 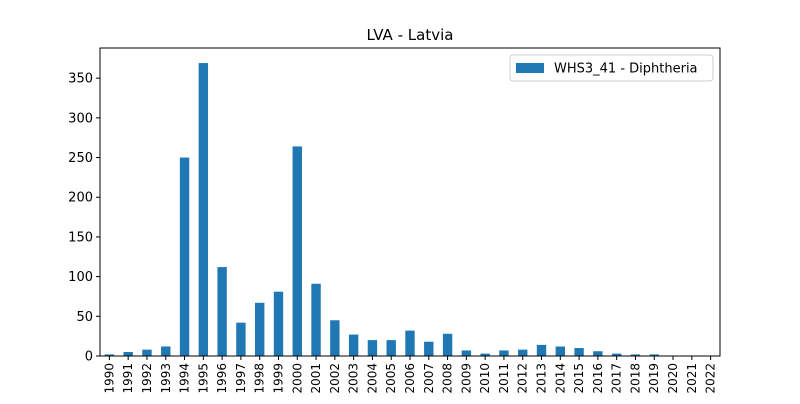 I want to click on bar-2000, so click(x=297, y=251).